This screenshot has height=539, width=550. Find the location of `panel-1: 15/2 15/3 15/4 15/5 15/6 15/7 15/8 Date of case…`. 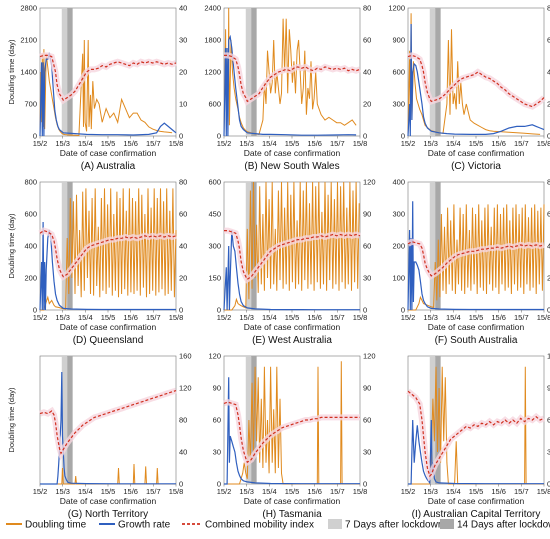

panel-1: 15/2 15/3 15/4 15/5 15/6 15/7 15/8 Date of case… is located at coordinates (97, 88).